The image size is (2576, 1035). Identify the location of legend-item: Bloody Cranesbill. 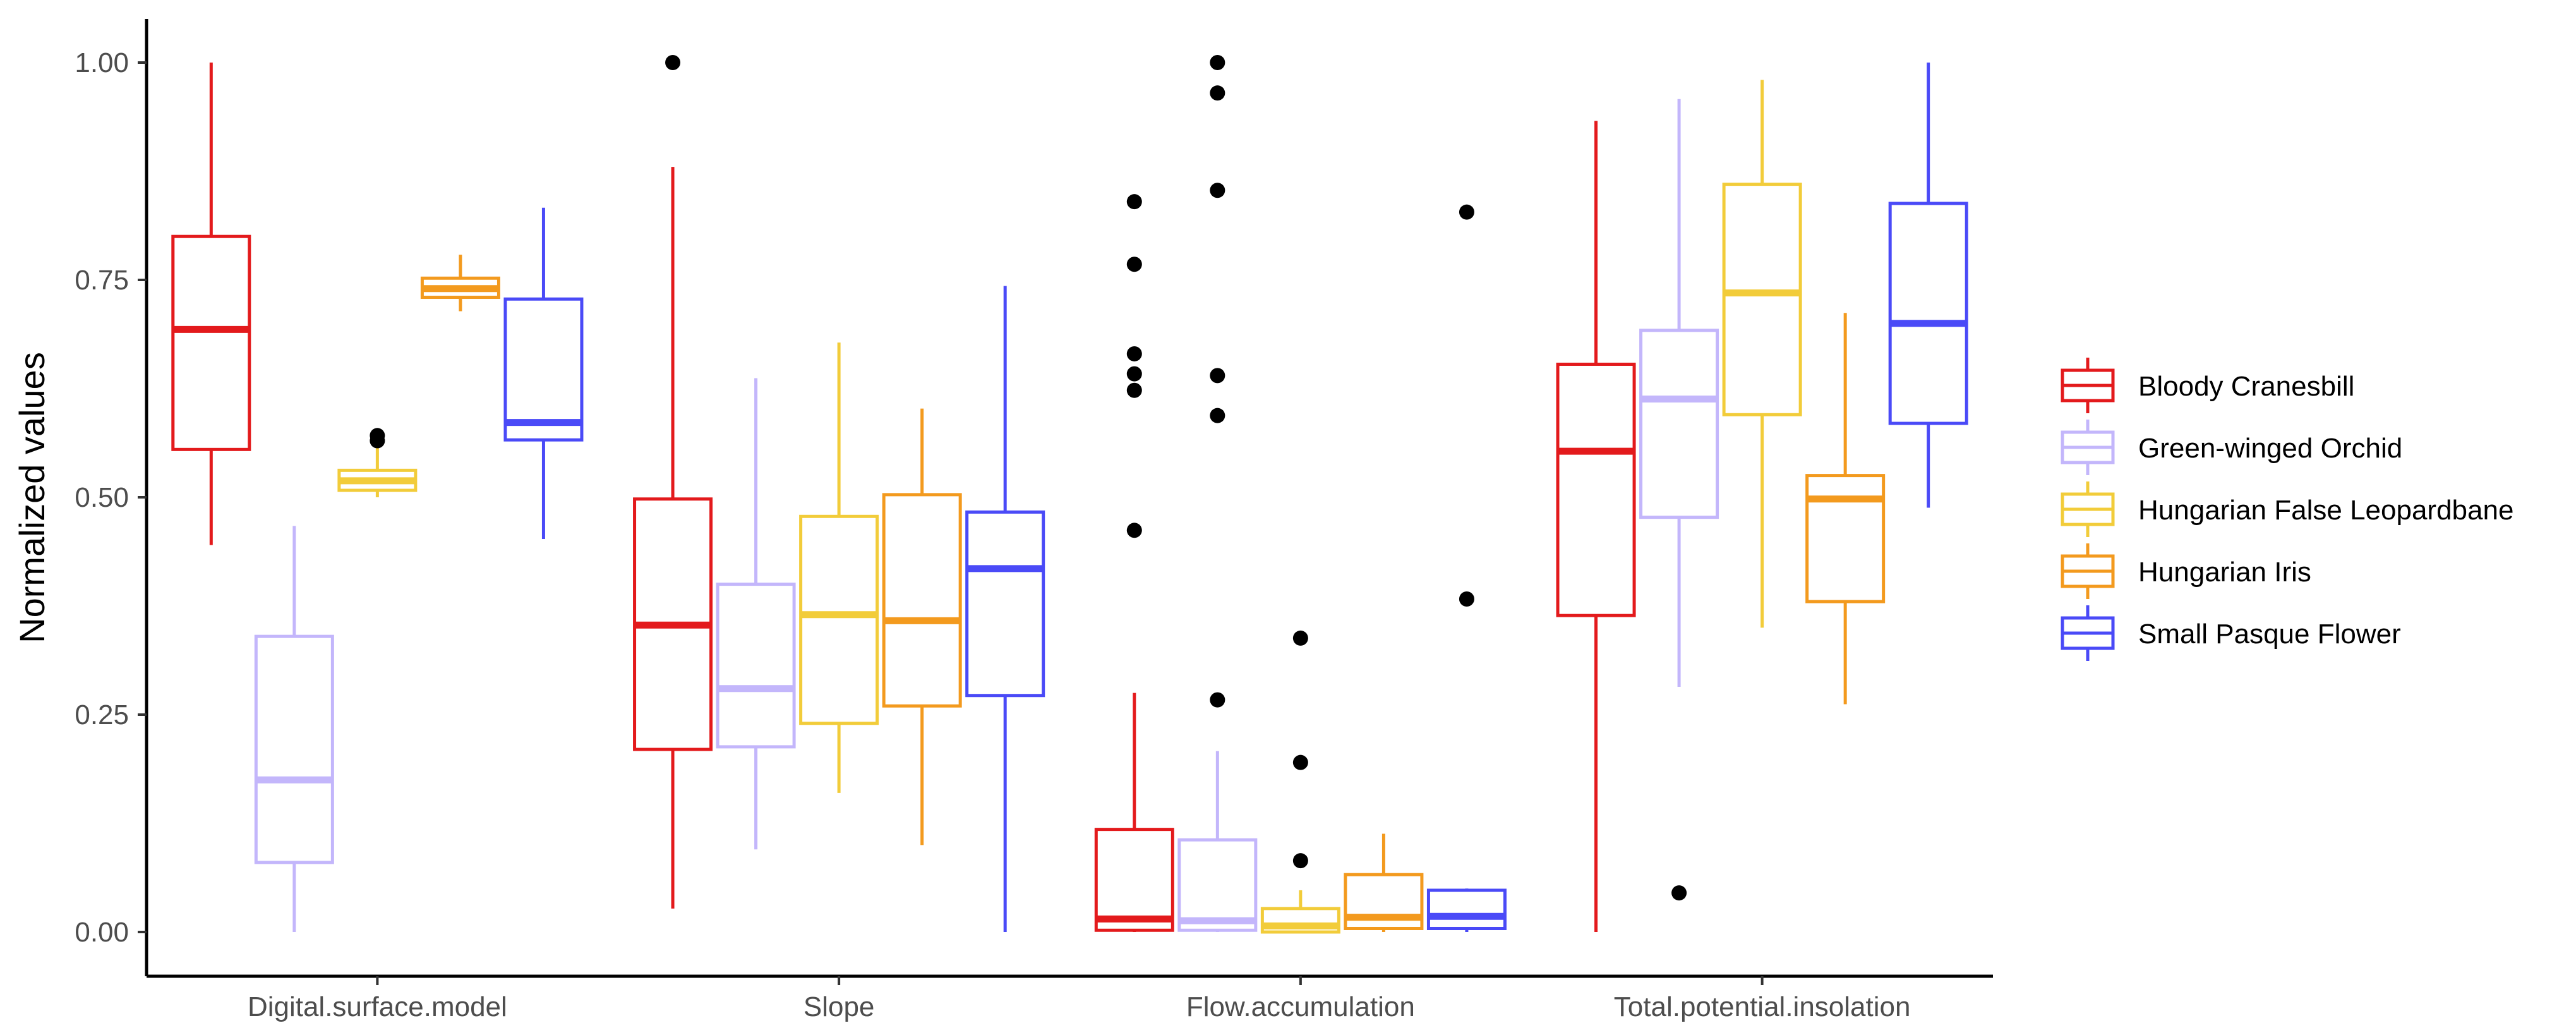
(2207, 385).